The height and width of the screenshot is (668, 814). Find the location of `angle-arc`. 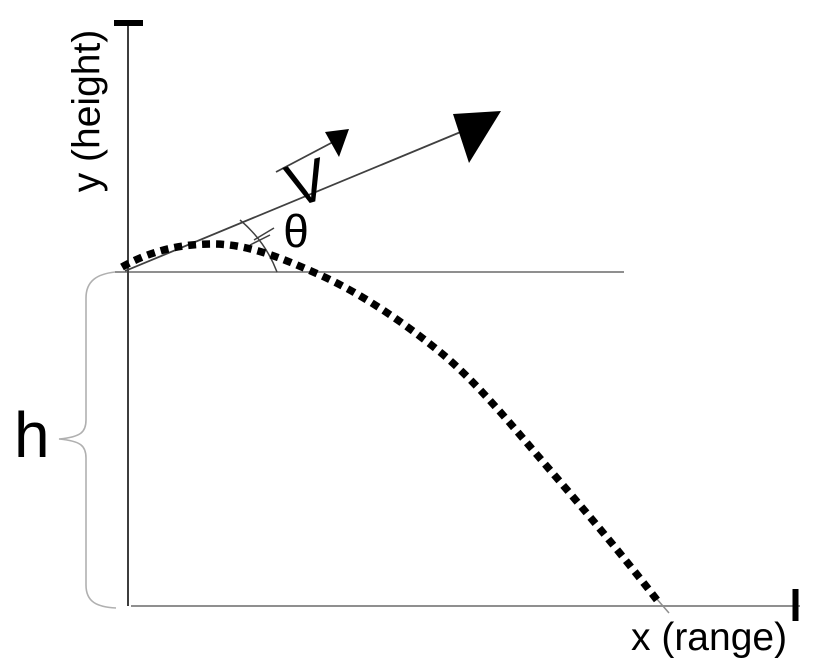

angle-arc is located at coordinates (258, 246).